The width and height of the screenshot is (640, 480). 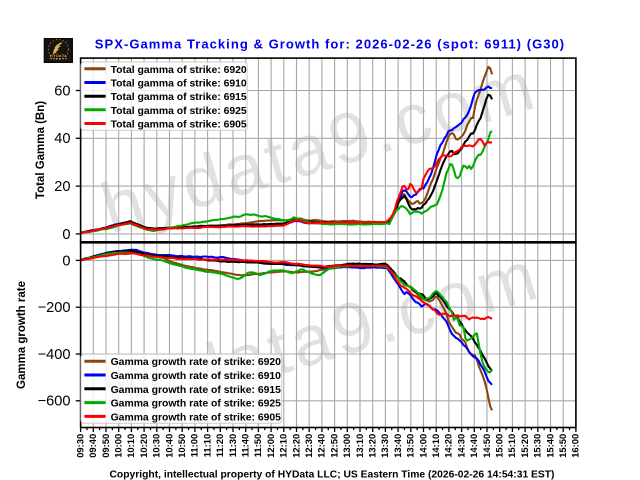 What do you see at coordinates (384, 446) in the screenshot?
I see `svg-text: 13:30` at bounding box center [384, 446].